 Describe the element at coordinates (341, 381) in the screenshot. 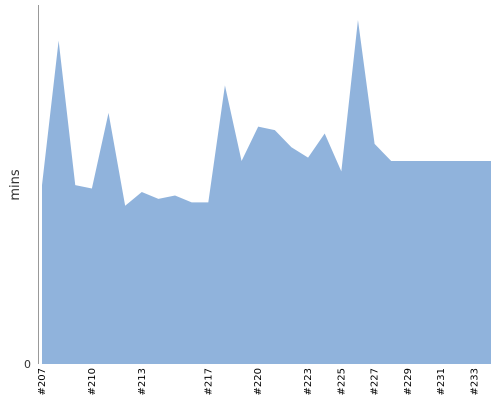

I see `x-tick-label: #225` at that location.